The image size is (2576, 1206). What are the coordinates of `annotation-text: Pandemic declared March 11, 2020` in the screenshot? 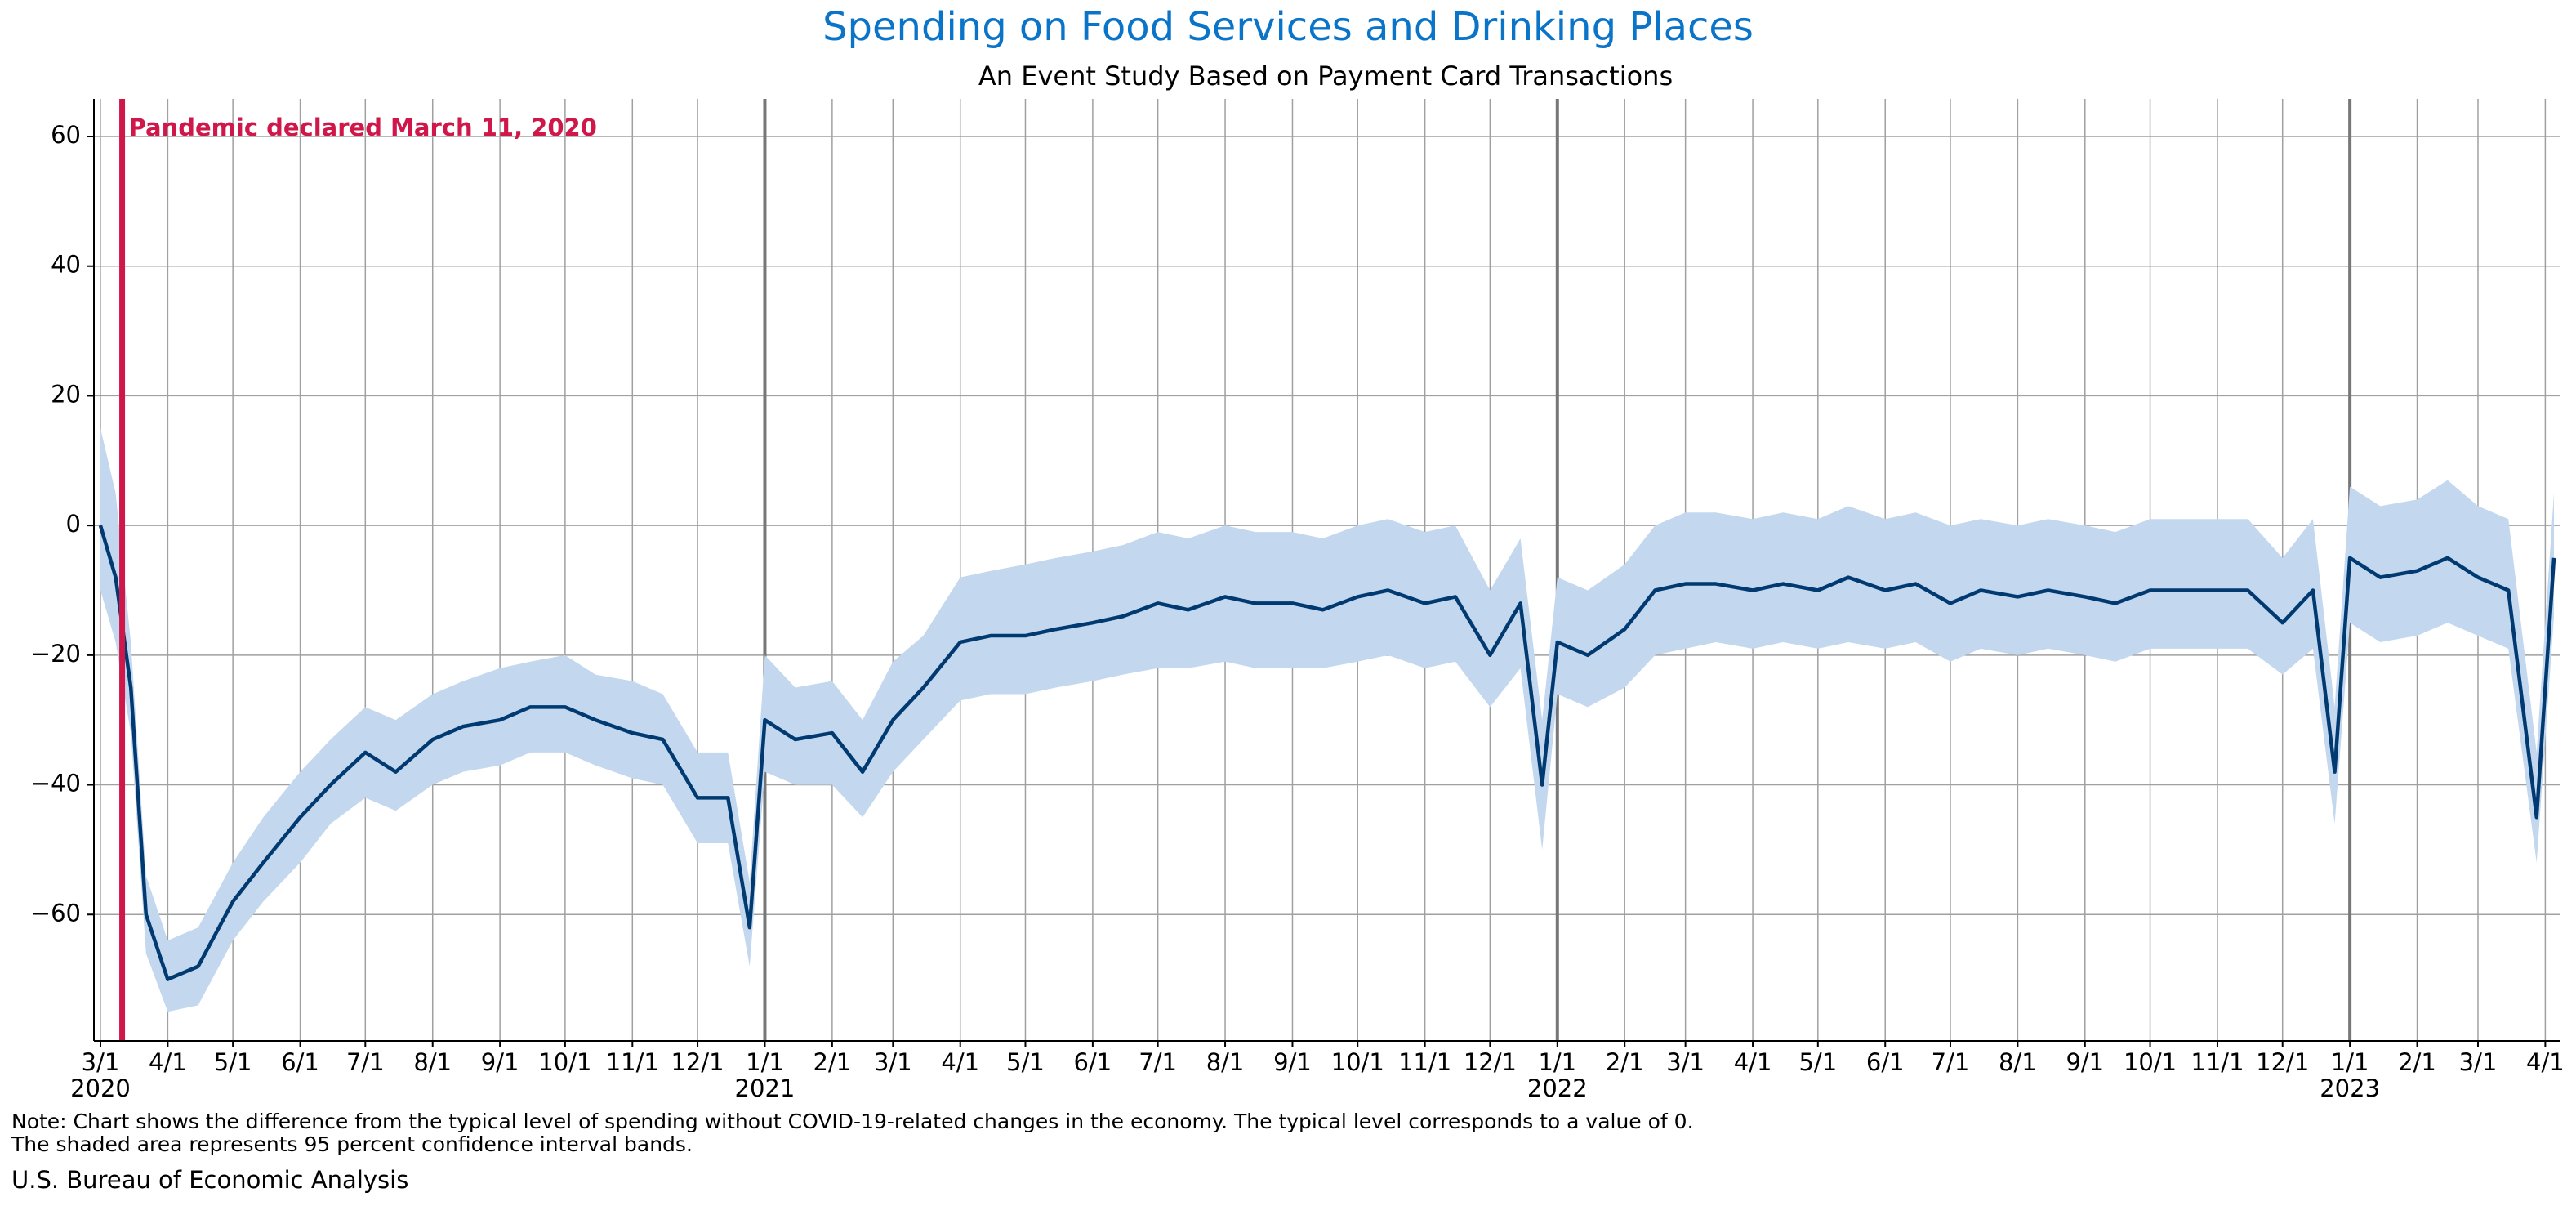 It's located at (363, 127).